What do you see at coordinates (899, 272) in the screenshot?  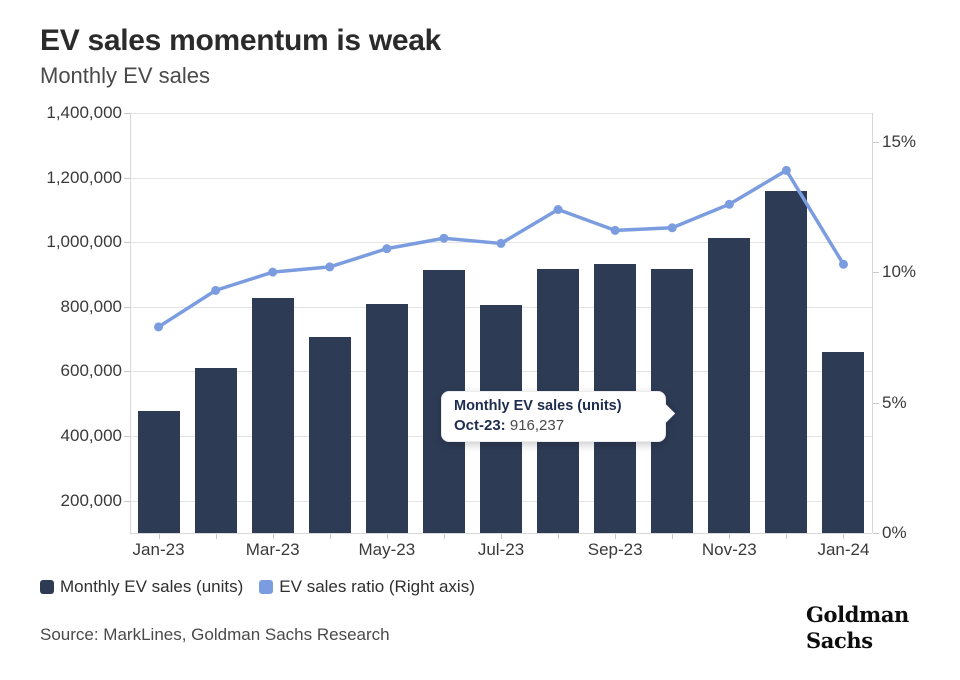 I see `right-axis-label-10%: 10%` at bounding box center [899, 272].